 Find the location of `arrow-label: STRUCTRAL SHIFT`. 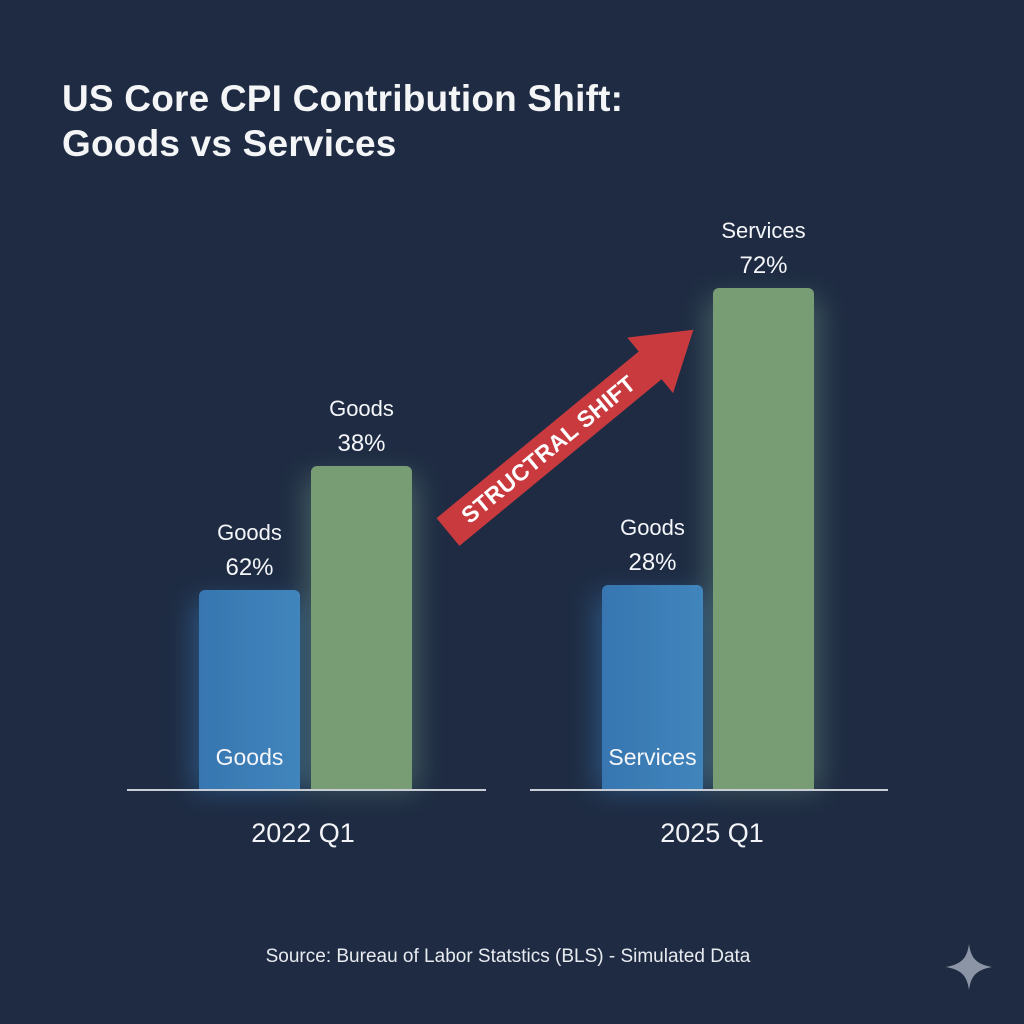

arrow-label: STRUCTRAL SHIFT is located at coordinates (548, 449).